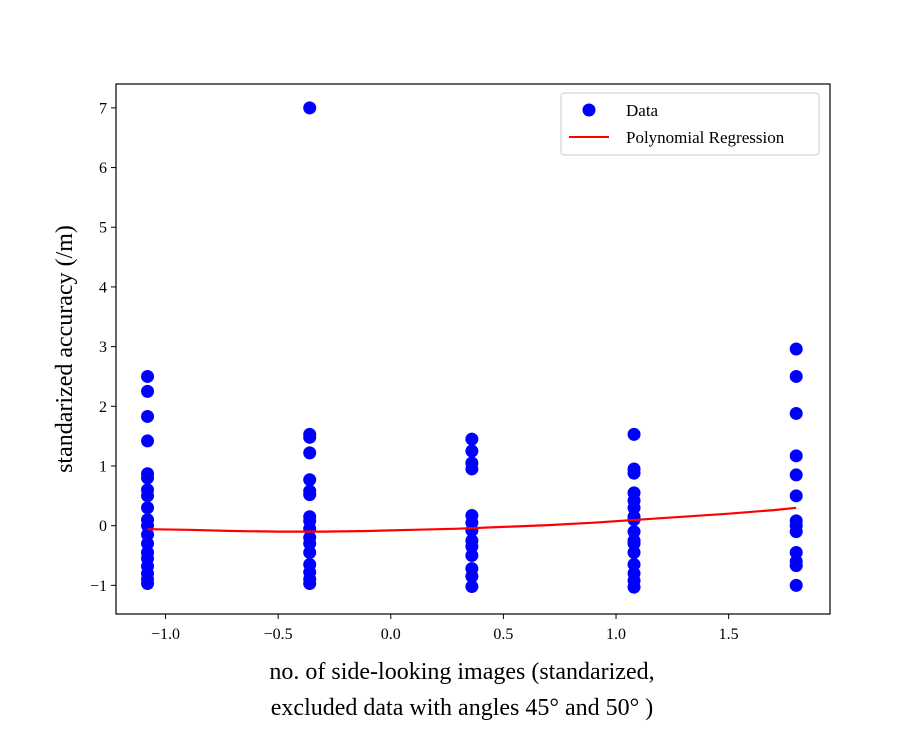 This screenshot has width=922, height=736. I want to click on legend: Data Polynomial Regression, so click(690, 124).